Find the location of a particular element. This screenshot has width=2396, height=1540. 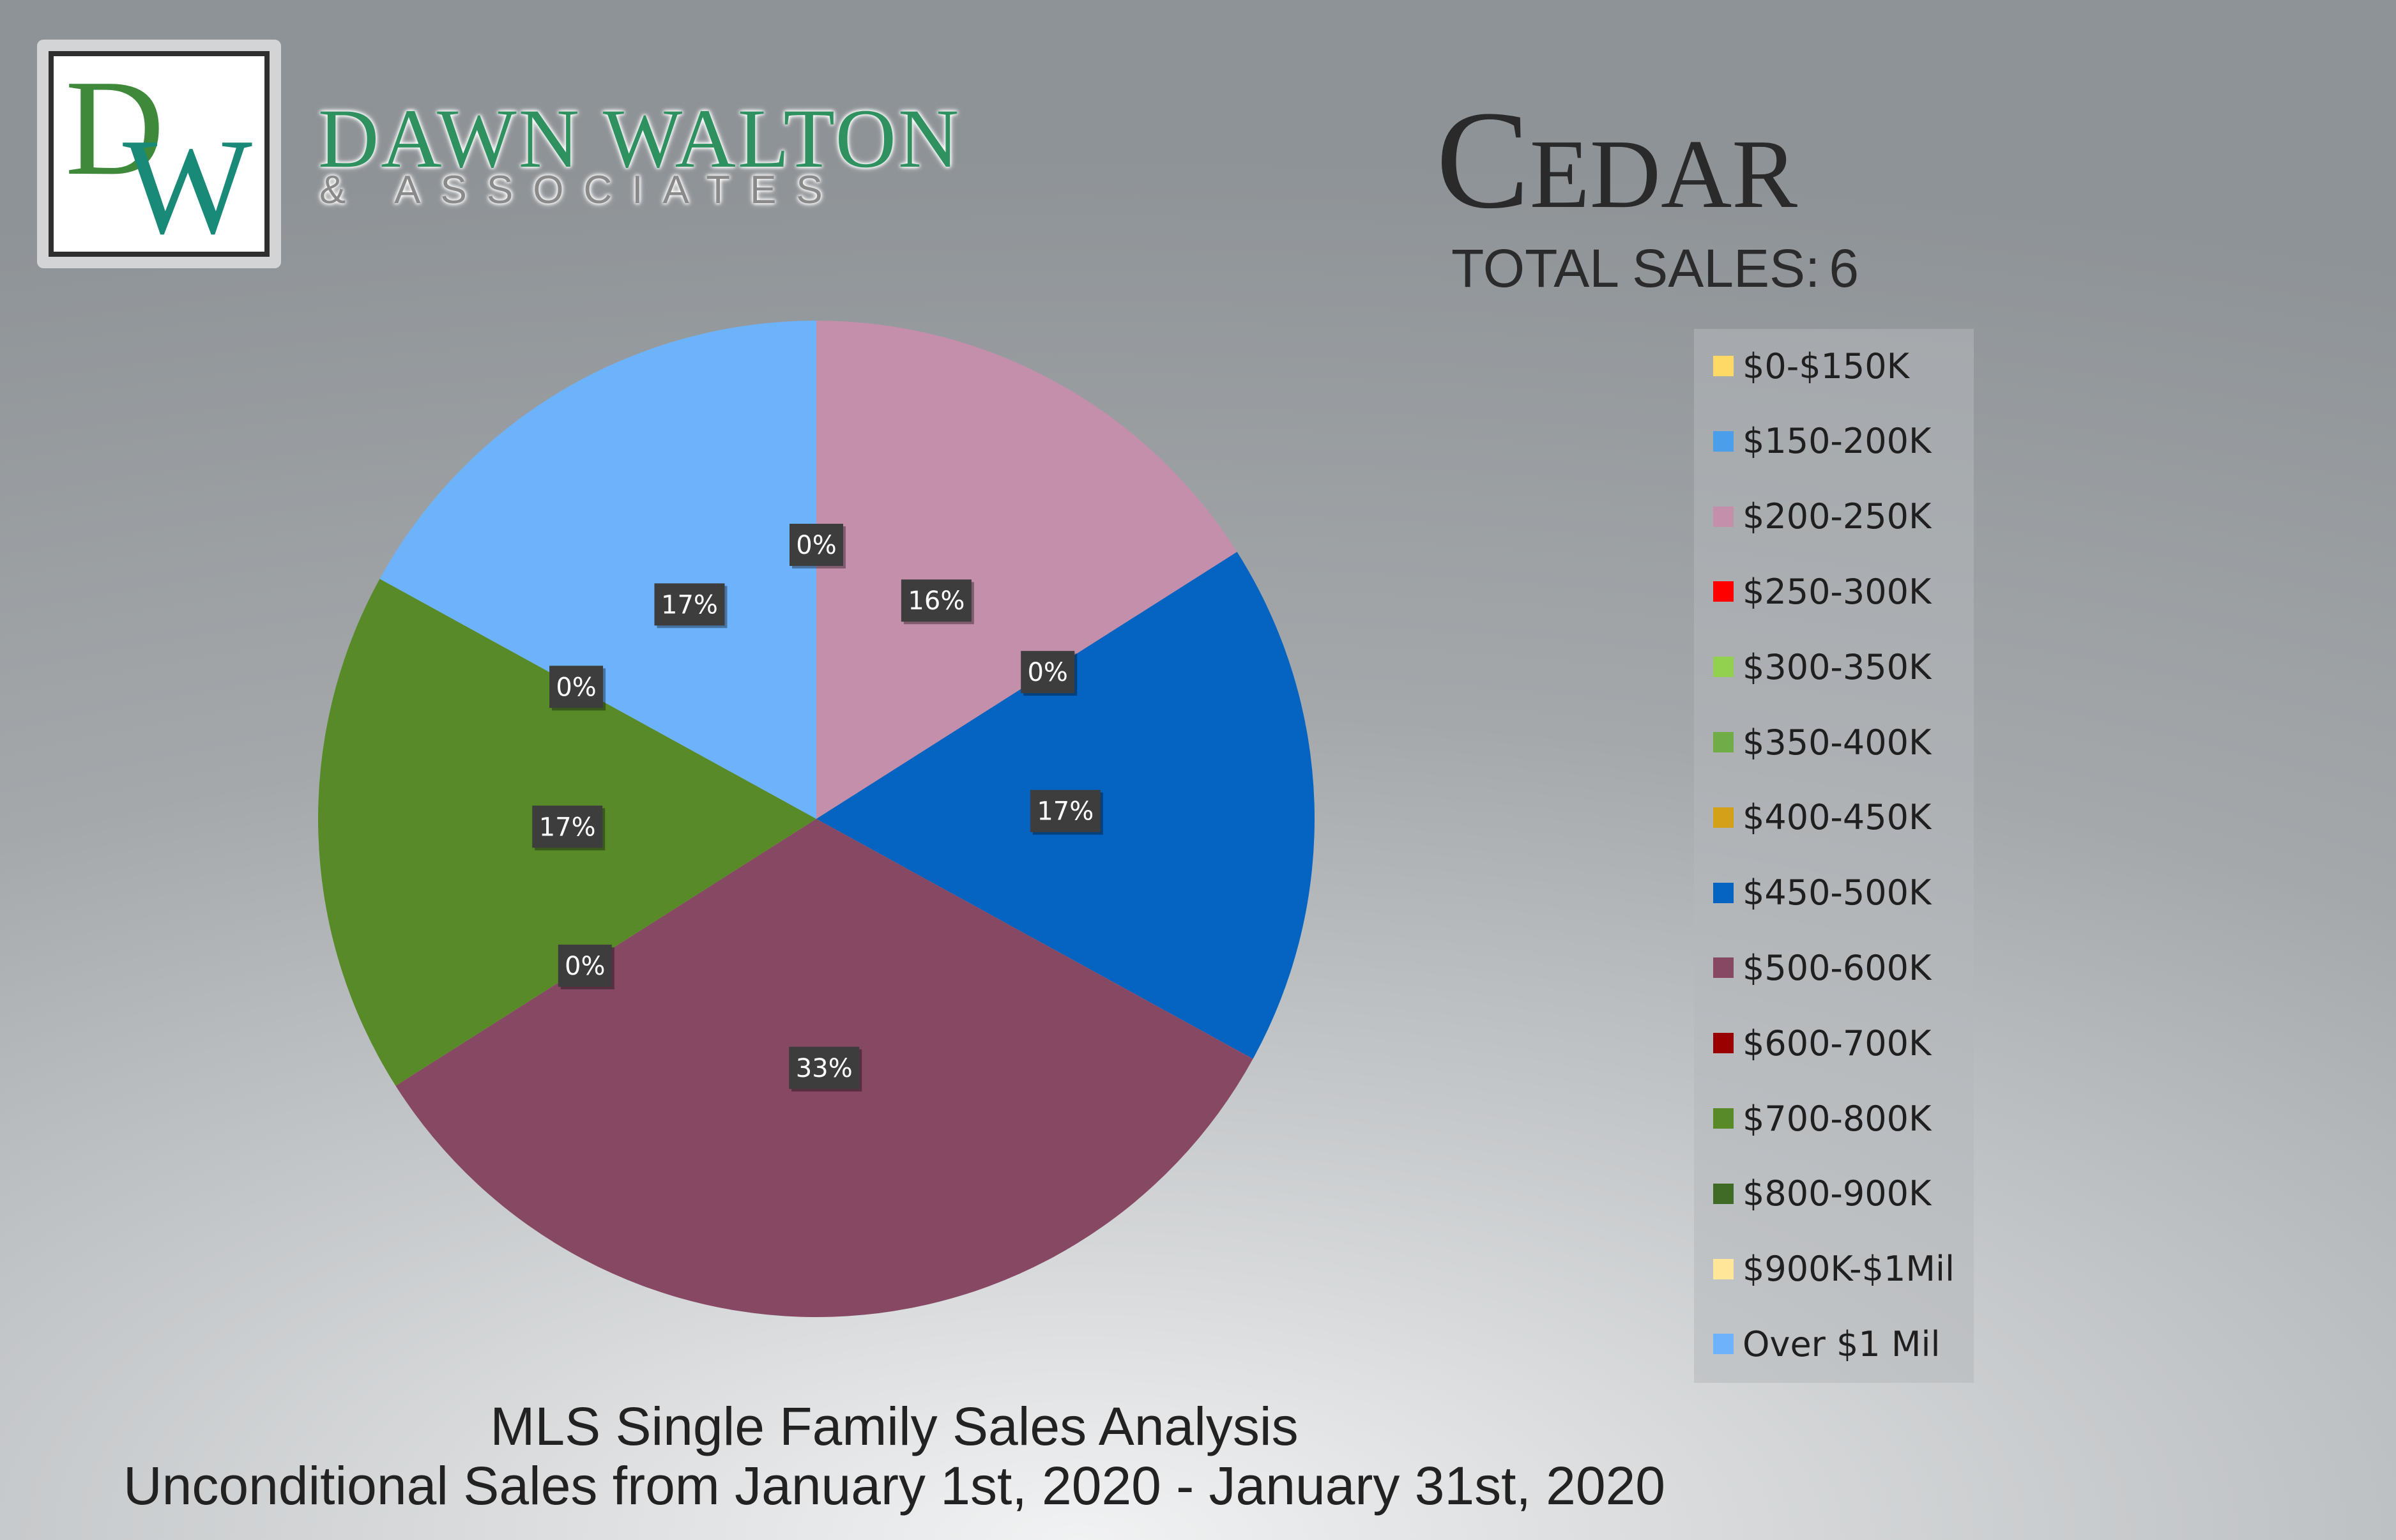

legend-label: $800-900K is located at coordinates (1837, 1193).